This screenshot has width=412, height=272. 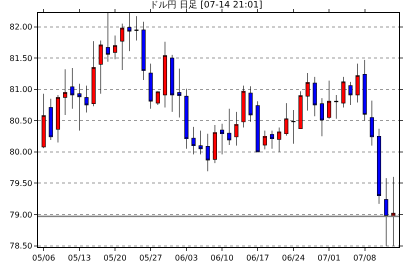 I want to click on x-tick-label: 07/08, so click(x=364, y=258).